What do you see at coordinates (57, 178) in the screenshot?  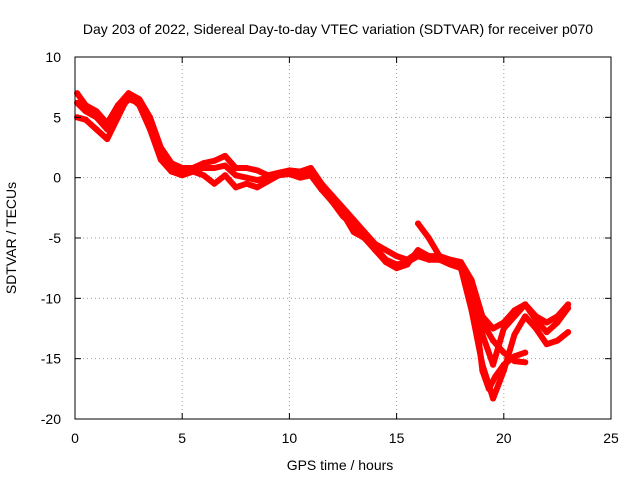 I see `y-tick-label: 0` at bounding box center [57, 178].